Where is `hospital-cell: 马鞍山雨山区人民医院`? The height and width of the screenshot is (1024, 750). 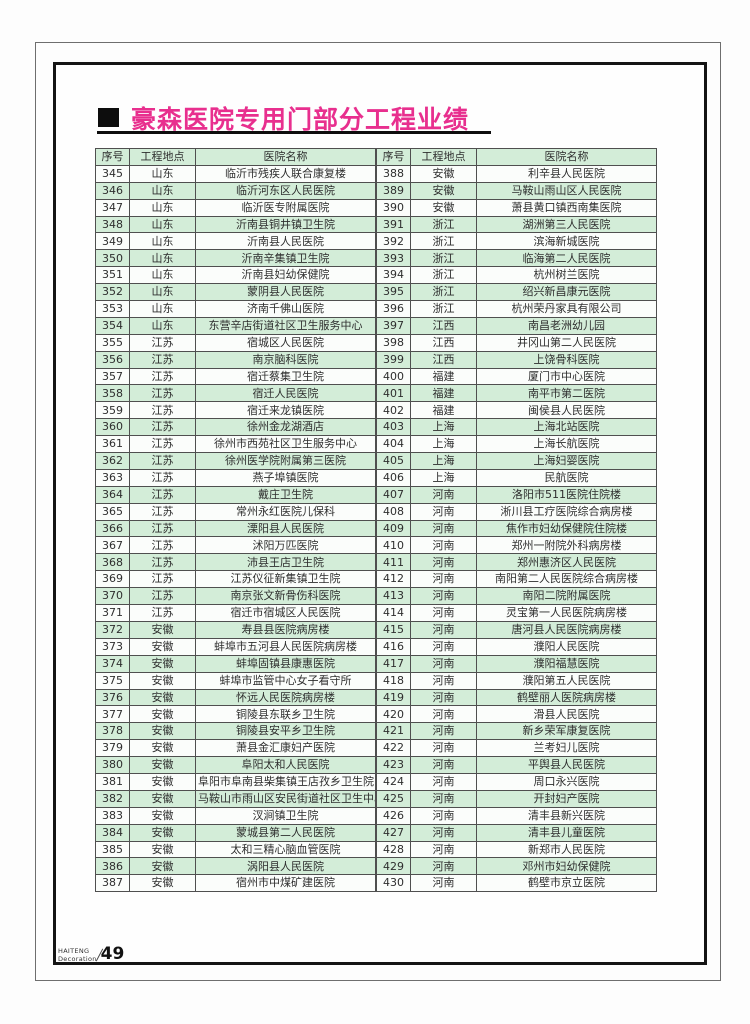
hospital-cell: 马鞍山雨山区人民医院 is located at coordinates (566, 190).